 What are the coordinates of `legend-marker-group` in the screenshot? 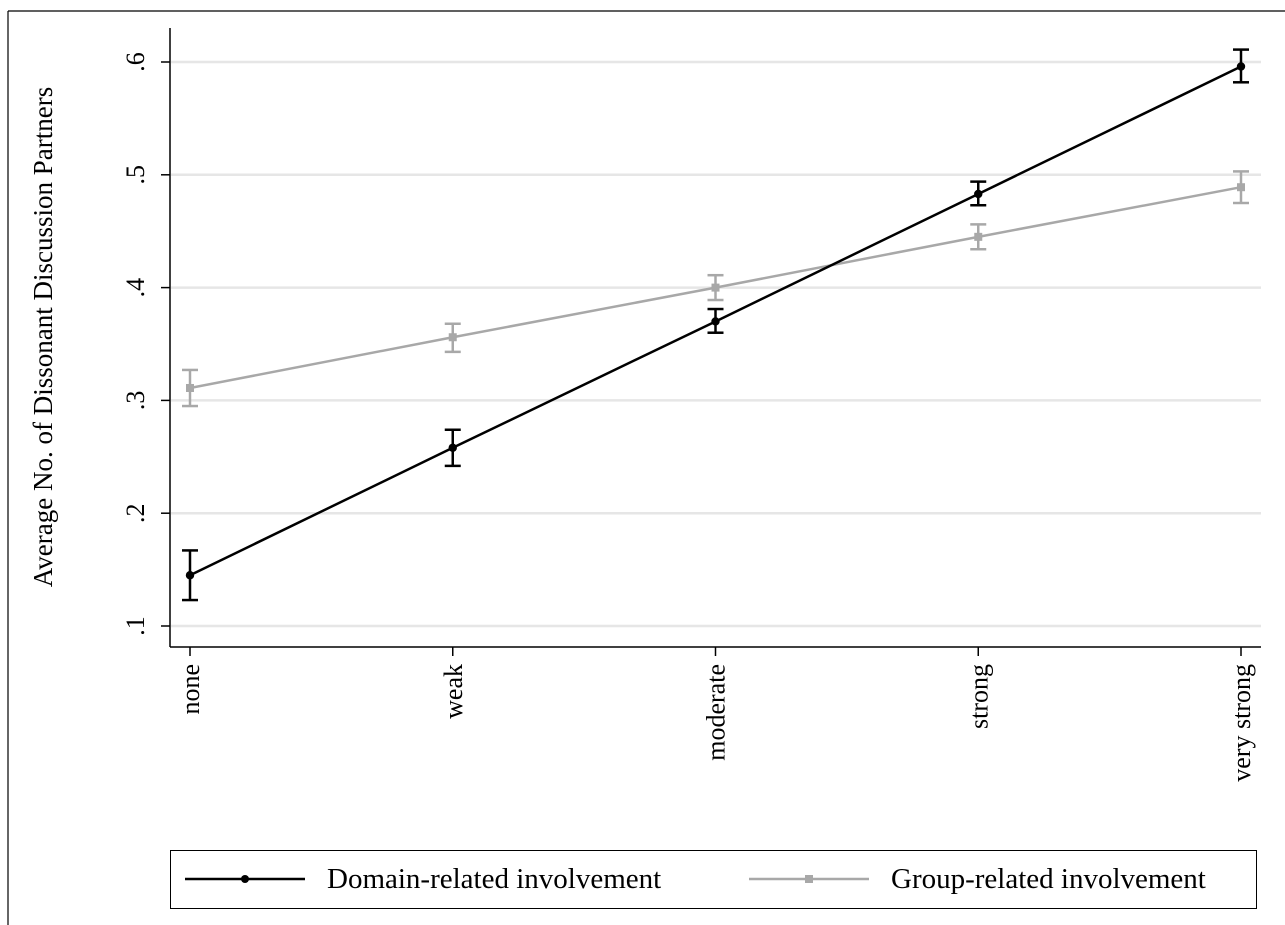 It's located at (809, 879).